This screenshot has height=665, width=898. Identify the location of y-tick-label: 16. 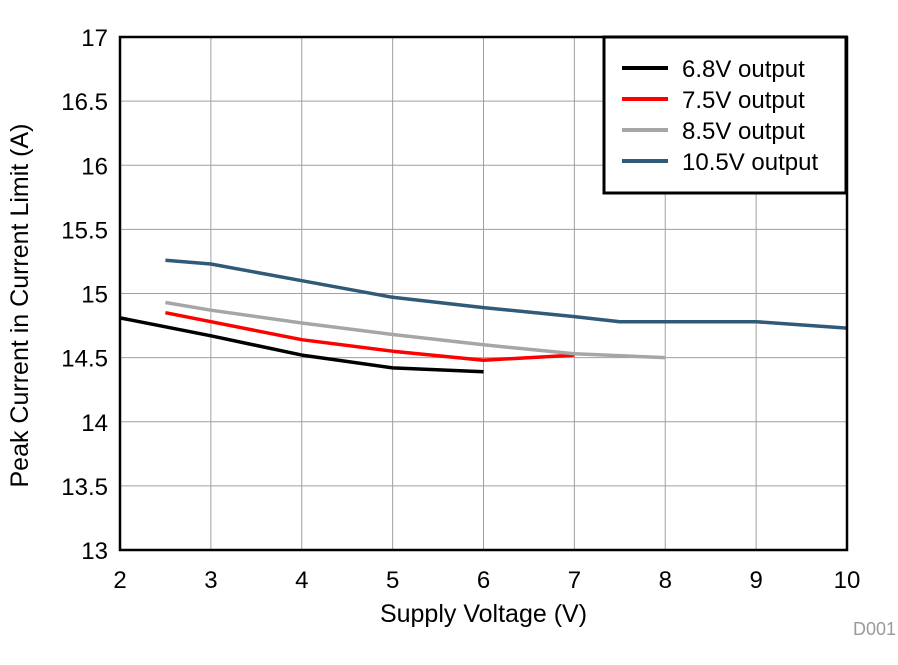
(94, 166).